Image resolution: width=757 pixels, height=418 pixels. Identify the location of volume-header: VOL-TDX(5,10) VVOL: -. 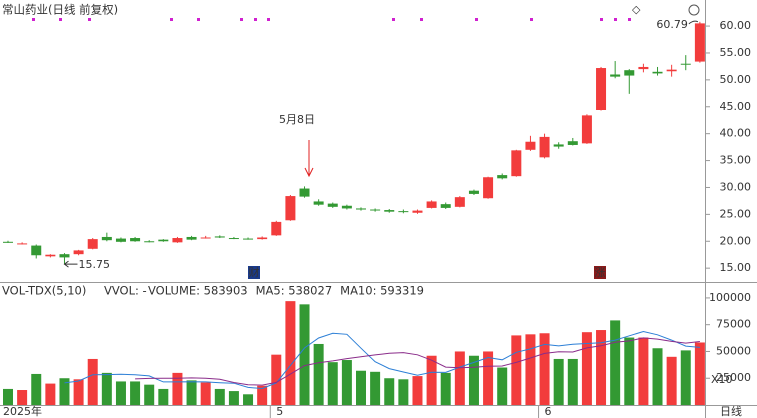
(74, 291).